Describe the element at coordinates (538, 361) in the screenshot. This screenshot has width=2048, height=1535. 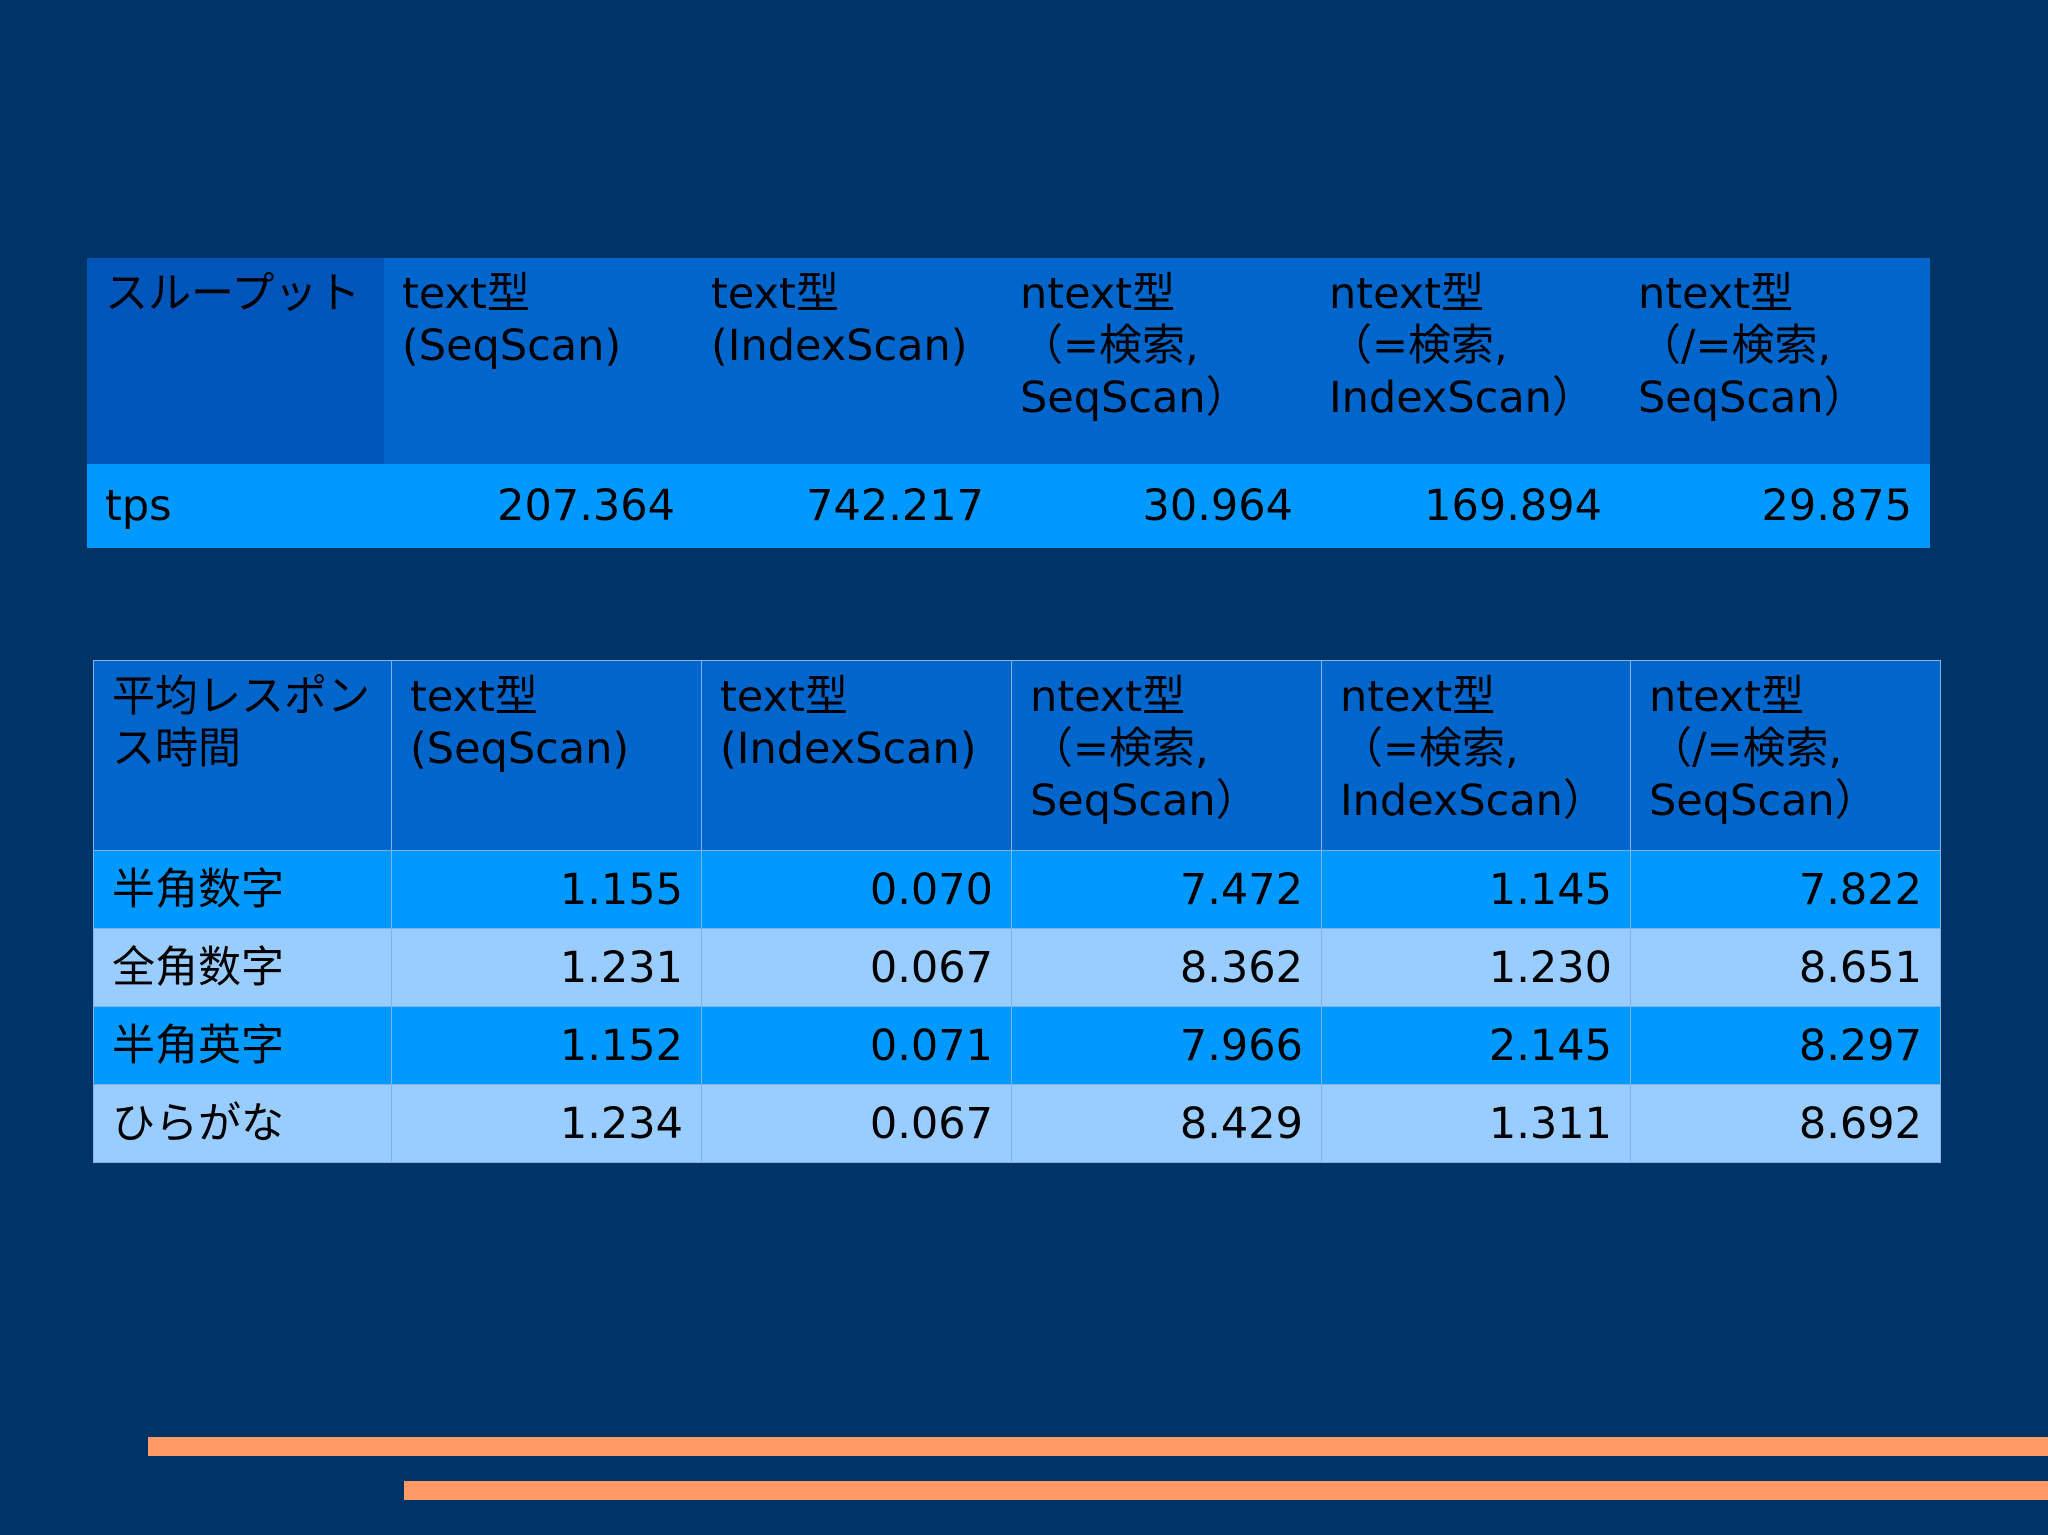
I see `throughput-header-text-seqscan: text型 (SeqScan)` at that location.